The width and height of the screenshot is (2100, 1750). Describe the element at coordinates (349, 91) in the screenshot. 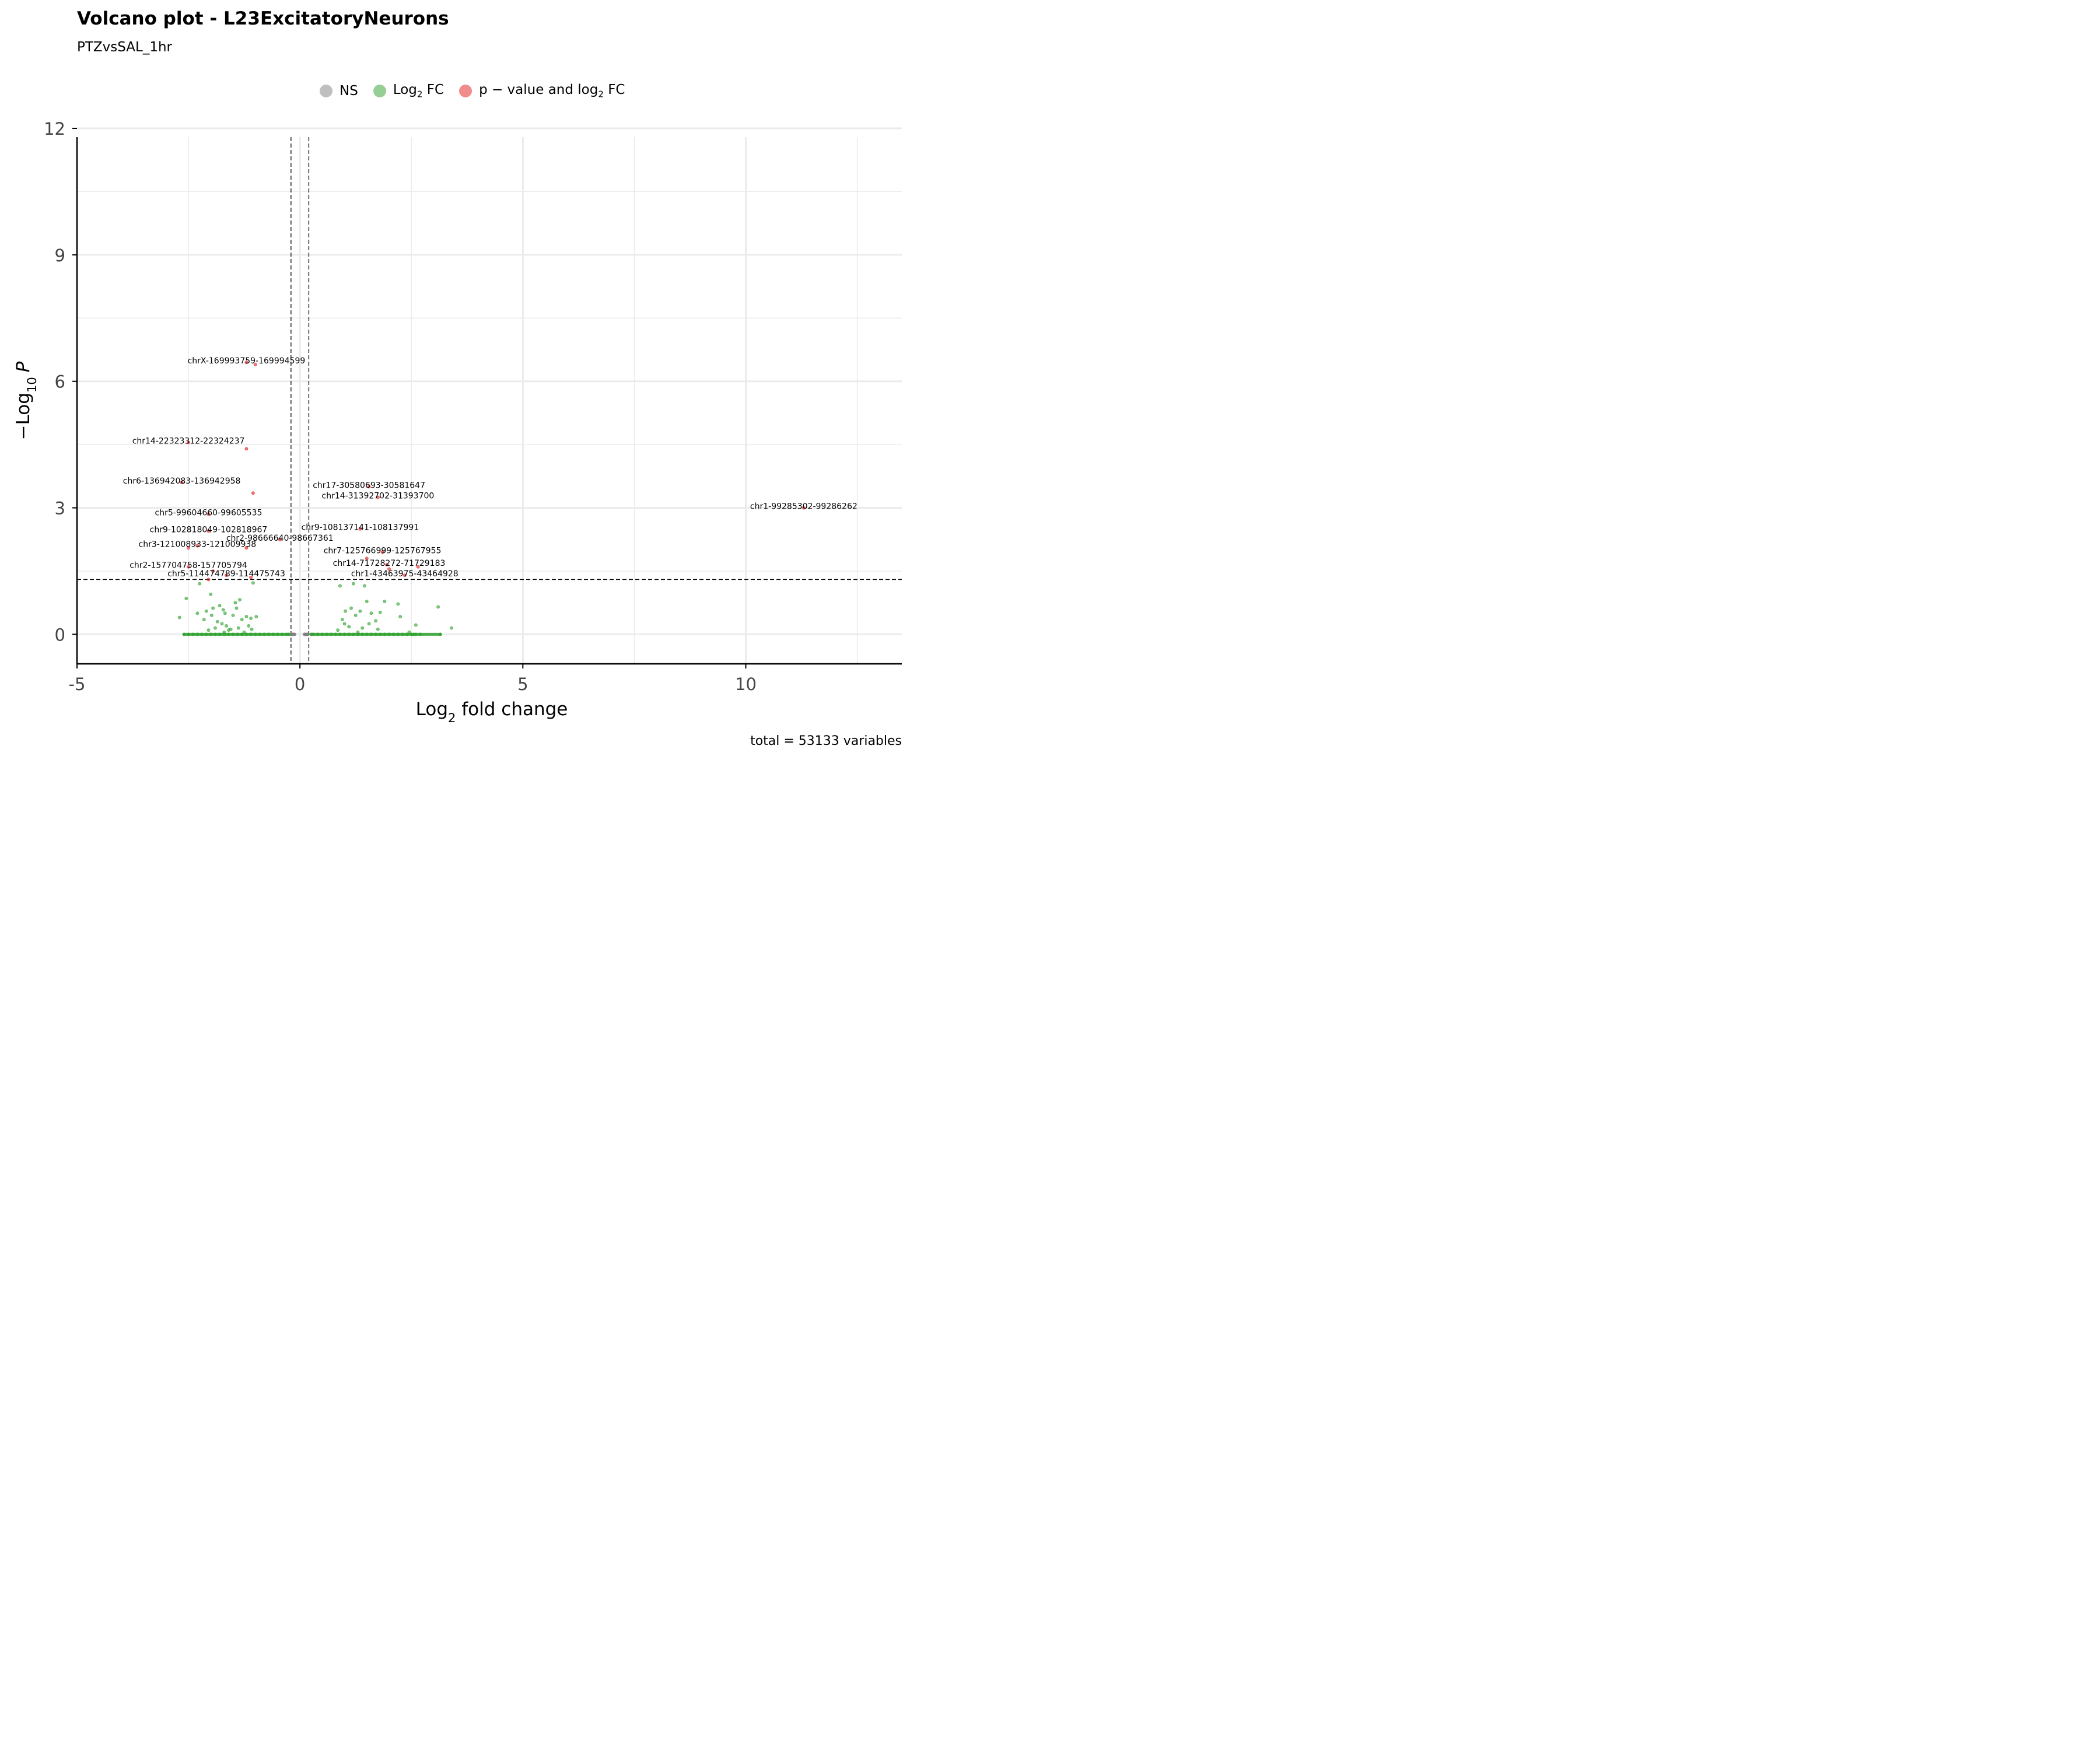

I see `legend-label-ns: NS` at that location.